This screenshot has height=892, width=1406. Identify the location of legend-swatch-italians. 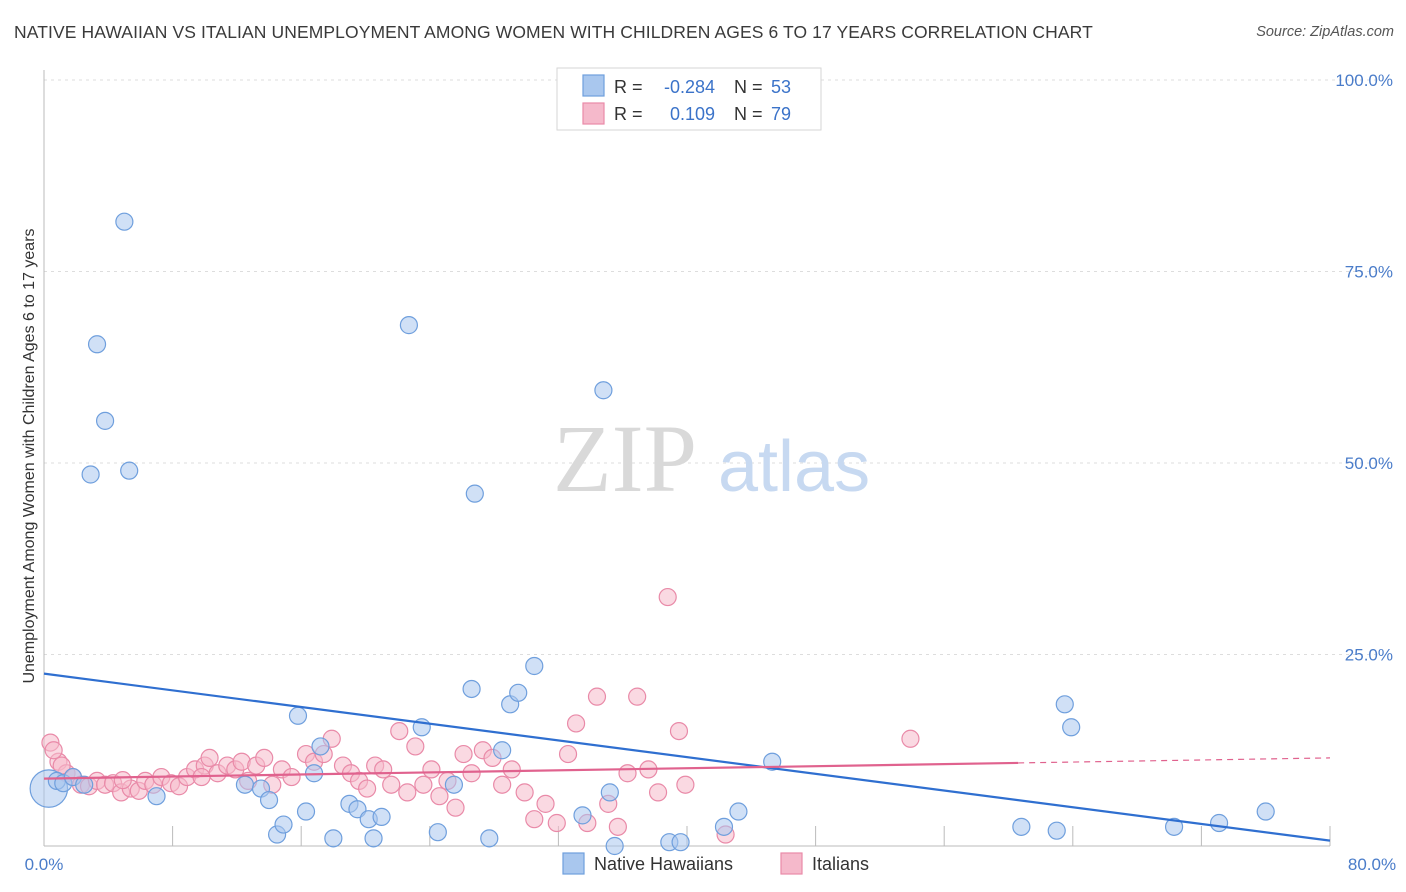
(593, 113).